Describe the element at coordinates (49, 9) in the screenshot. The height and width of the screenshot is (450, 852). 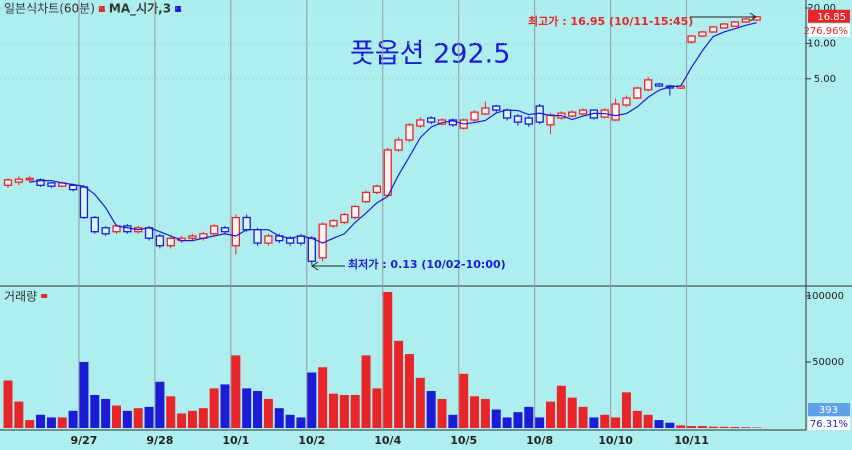
I see `chart-title: 일본식차트(60분)` at that location.